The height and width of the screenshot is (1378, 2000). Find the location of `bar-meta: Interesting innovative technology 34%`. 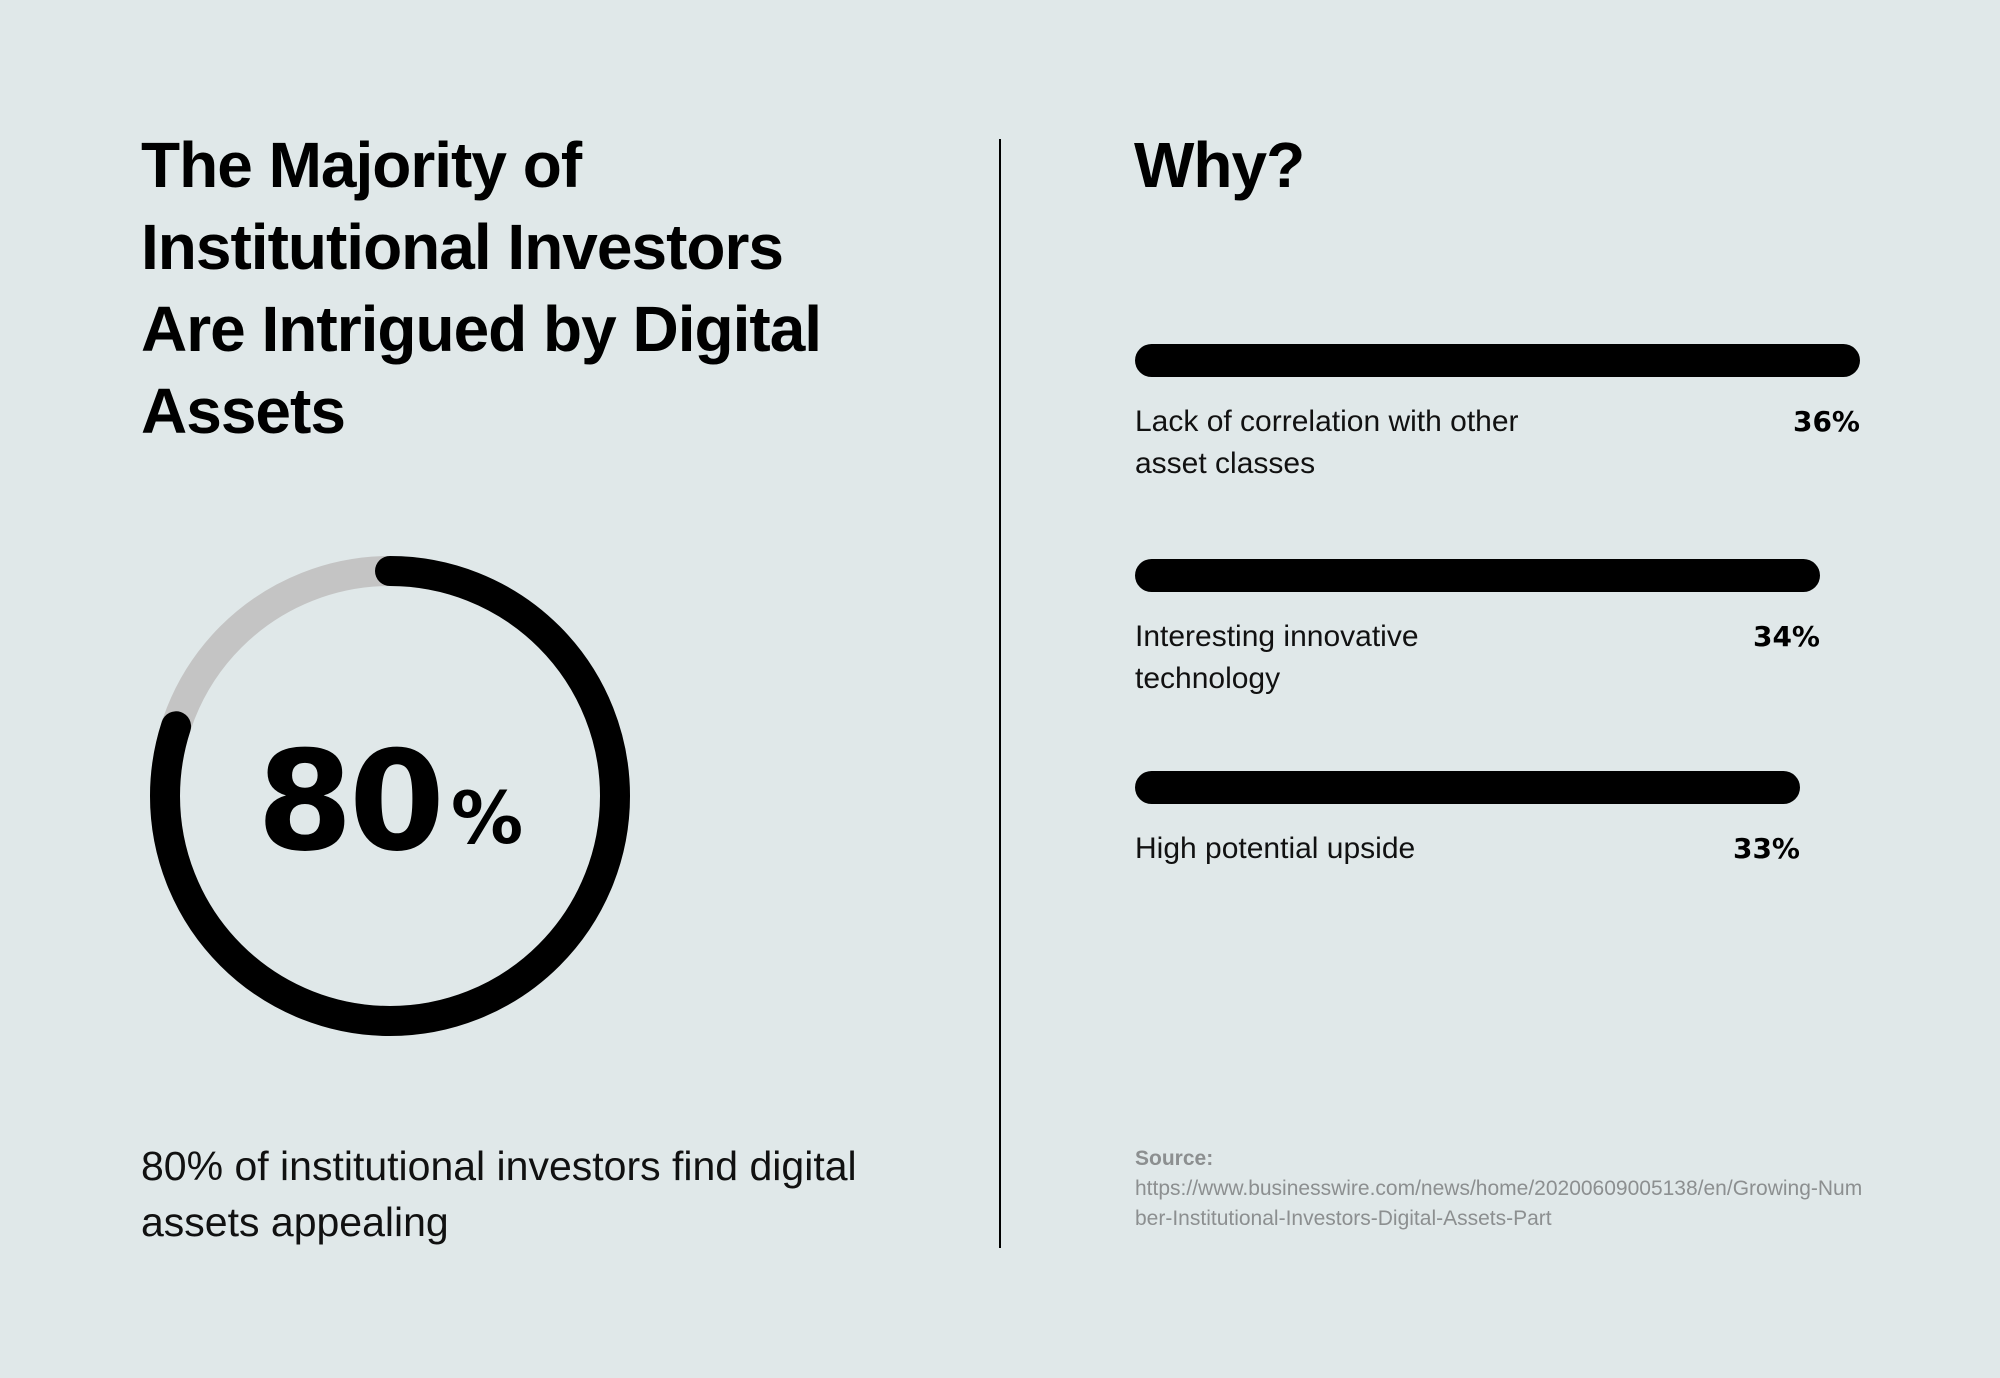

bar-meta: Interesting innovative technology 34% is located at coordinates (1515, 658).